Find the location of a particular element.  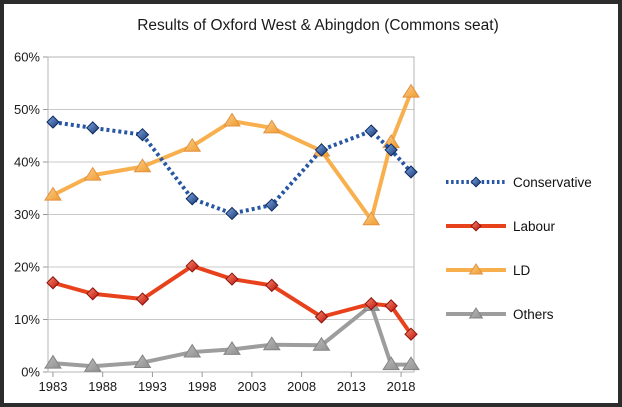

legend: Conservative Labour LD Others is located at coordinates (518, 248).